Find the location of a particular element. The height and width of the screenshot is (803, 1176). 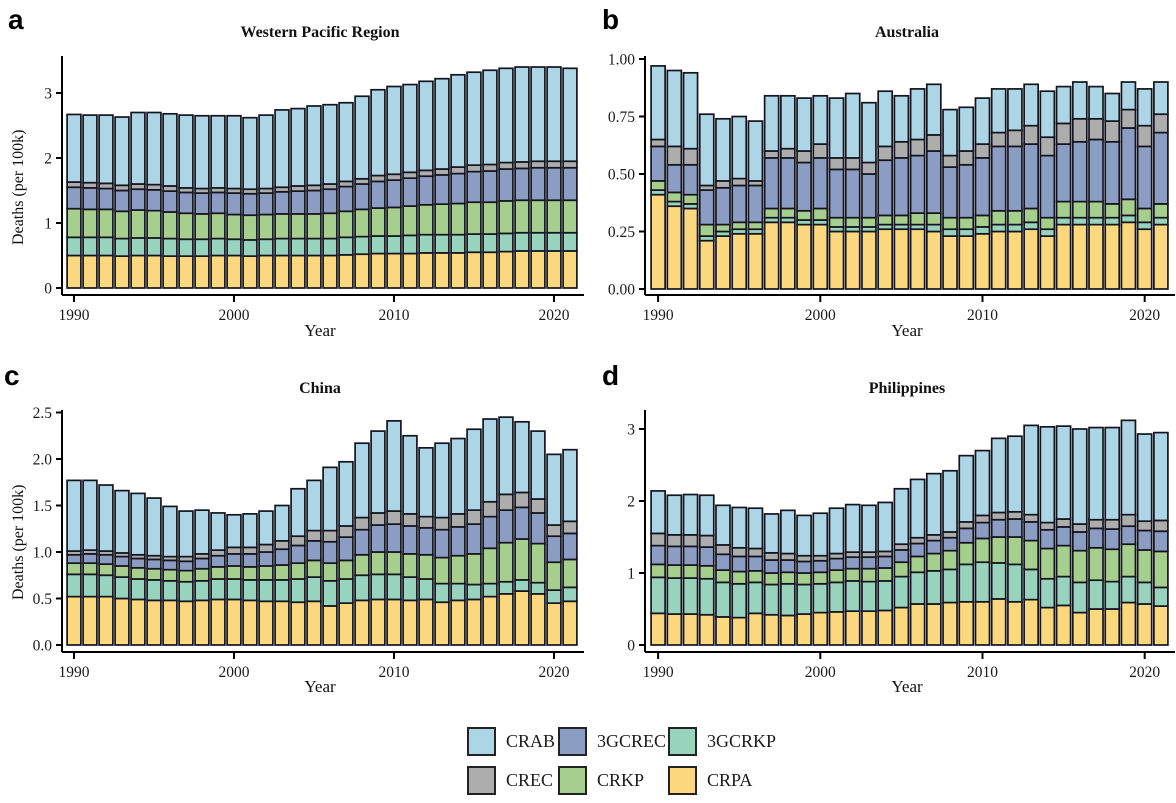

bar-segment-crkp-2007 is located at coordinates (933, 219).